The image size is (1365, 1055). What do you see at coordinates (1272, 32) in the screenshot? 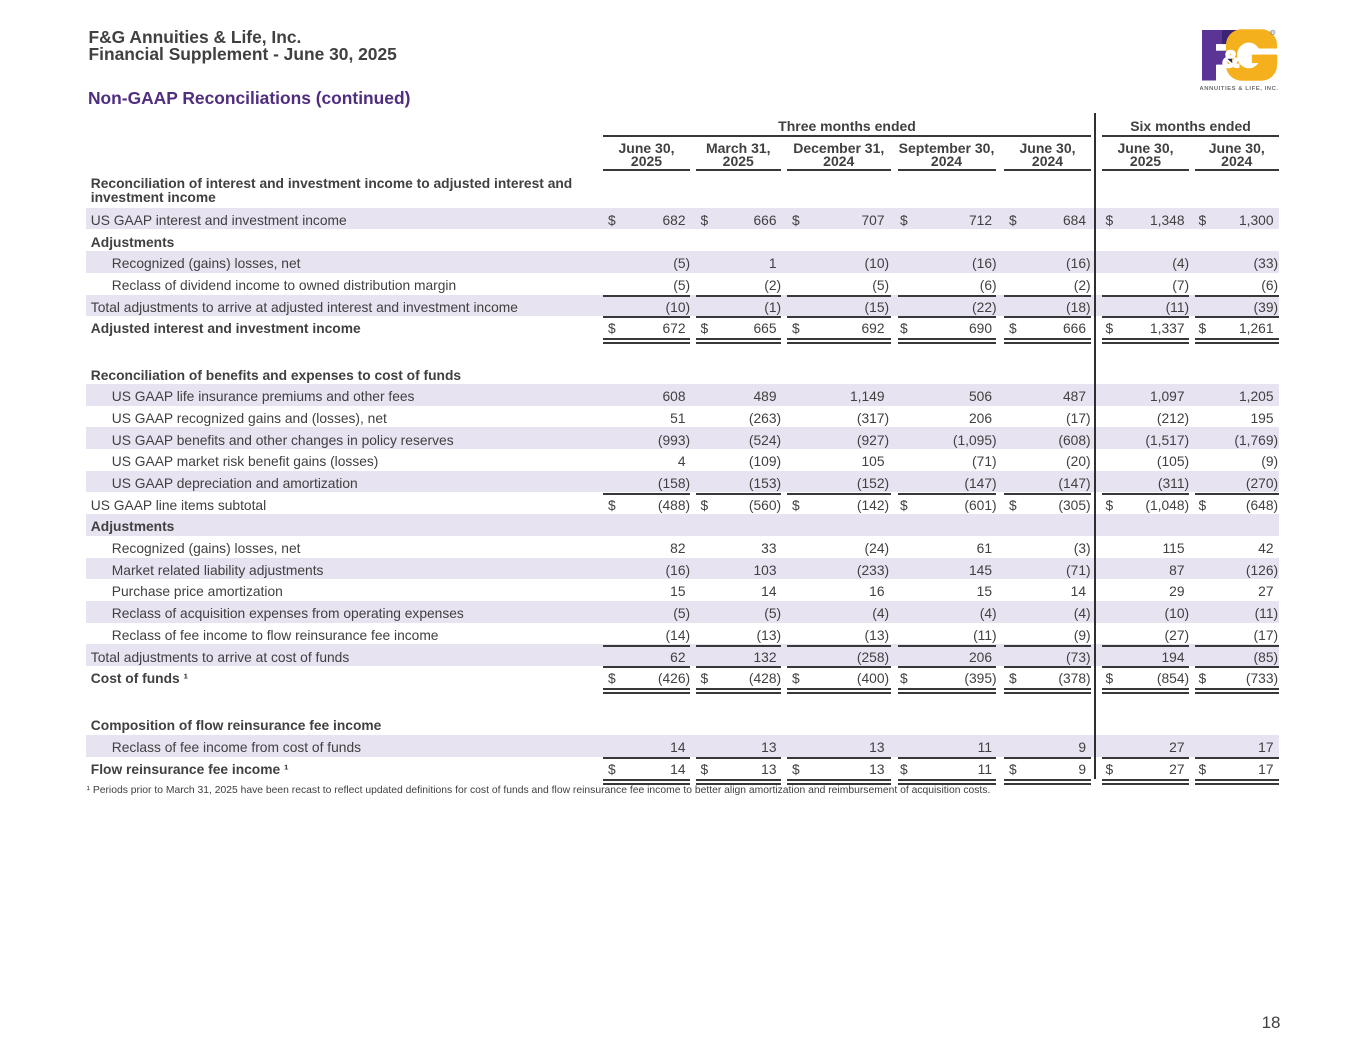
I see `svg-text: R` at bounding box center [1272, 32].